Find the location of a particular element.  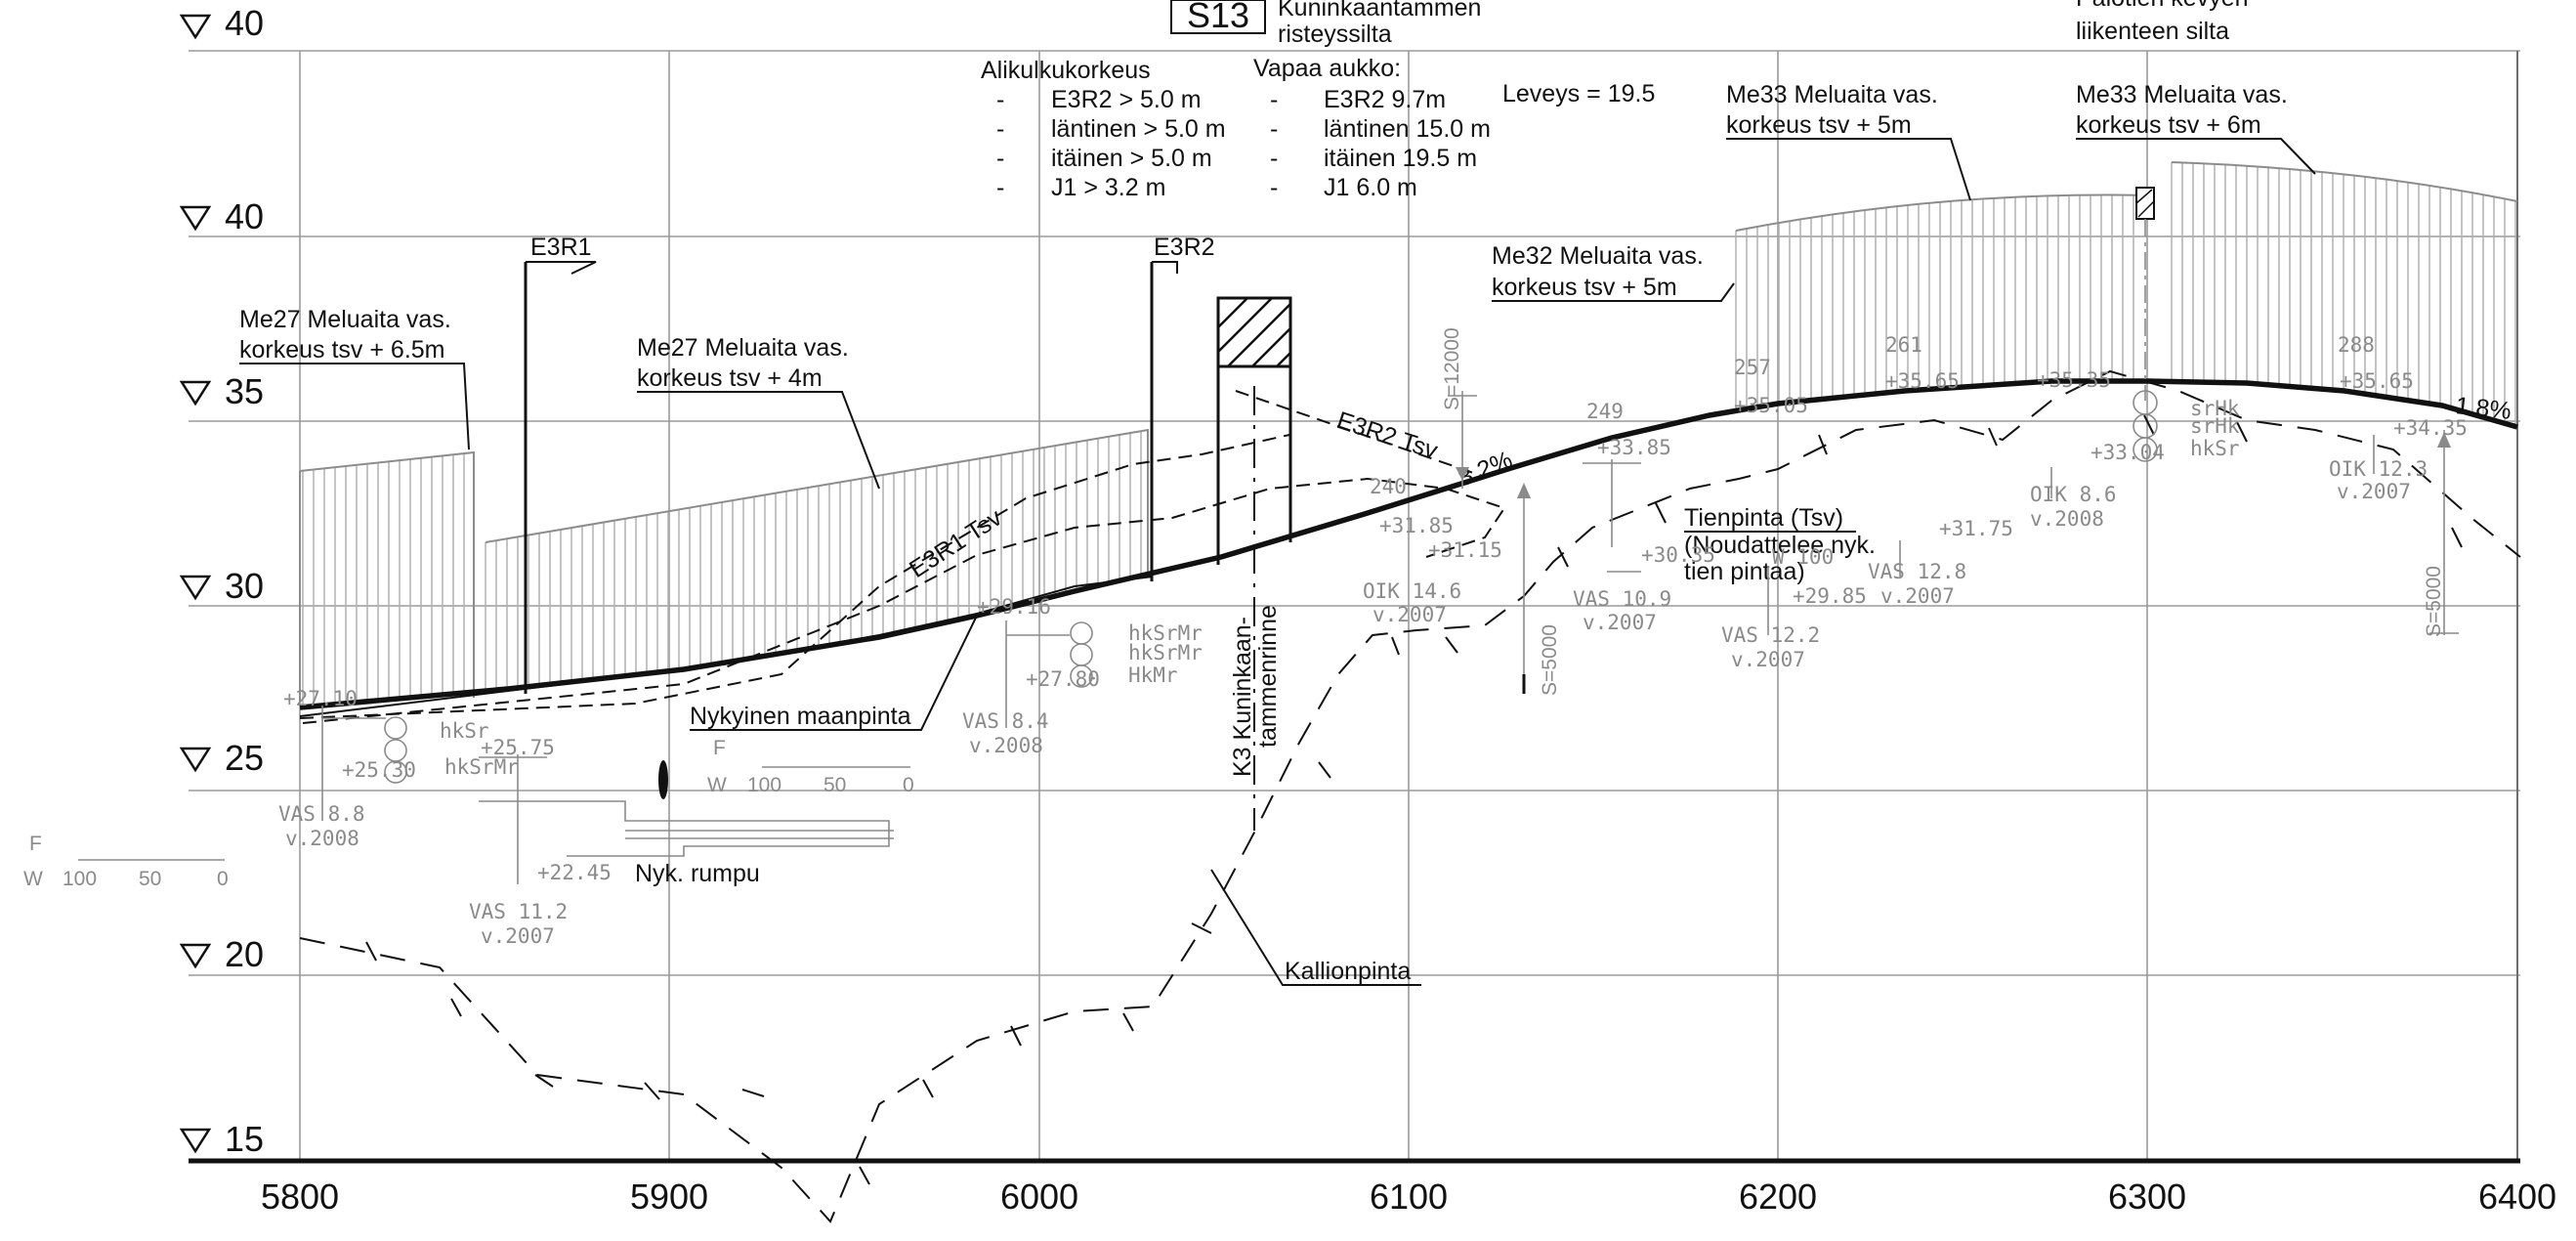

svg-text: OIK 12.3 is located at coordinates (2378, 469).